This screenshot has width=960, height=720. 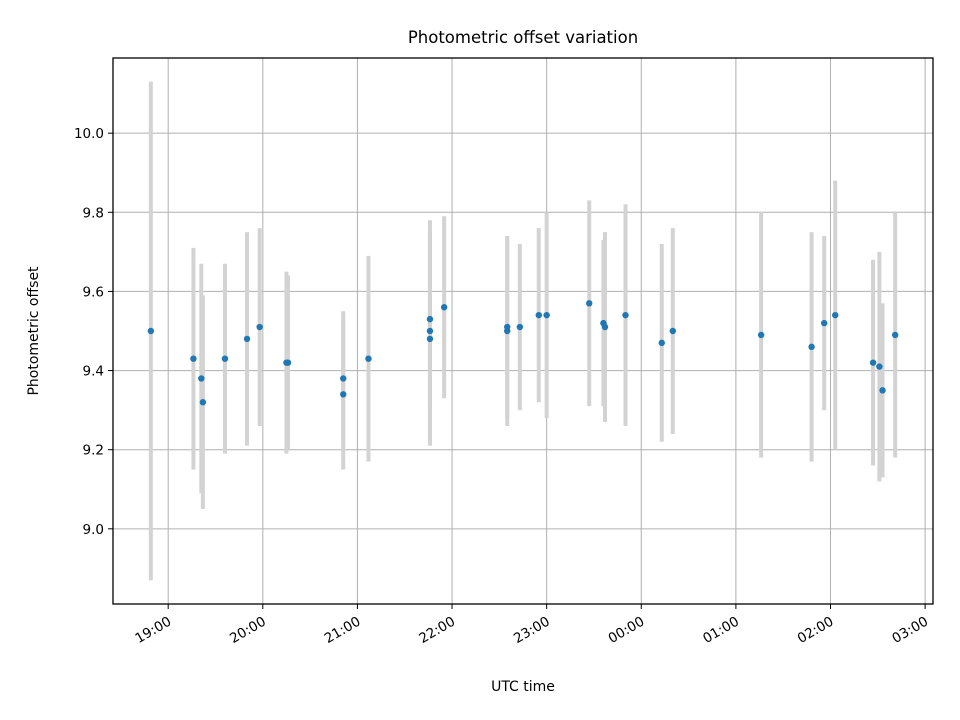 What do you see at coordinates (93, 332) in the screenshot?
I see `y-axis-ticks: 9.0 9.2 9.4 9.6 9.8 10.0` at bounding box center [93, 332].